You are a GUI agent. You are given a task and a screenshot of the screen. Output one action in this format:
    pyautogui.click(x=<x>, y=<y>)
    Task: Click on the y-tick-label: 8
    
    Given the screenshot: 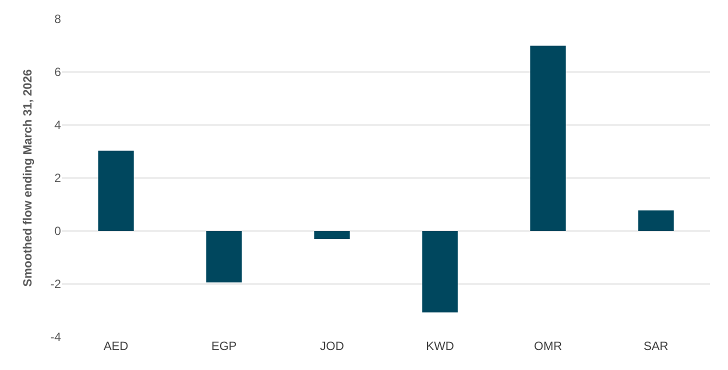 What is the action you would take?
    pyautogui.click(x=58, y=19)
    